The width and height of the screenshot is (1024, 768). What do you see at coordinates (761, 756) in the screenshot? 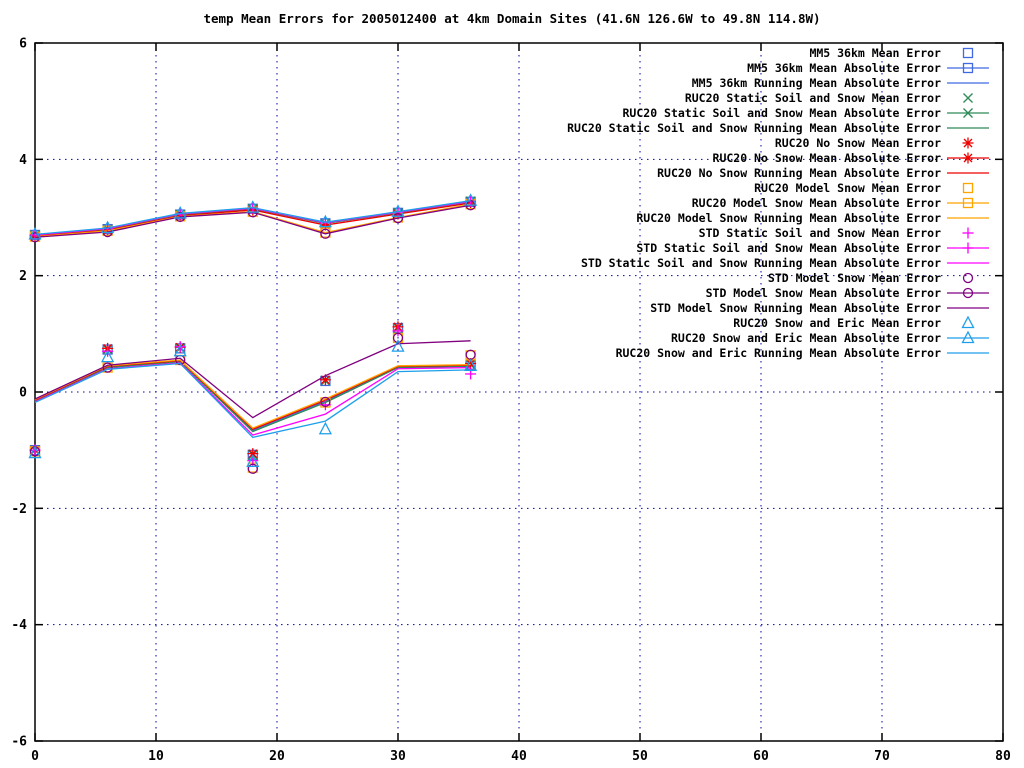
I see `x-tick-label: 60` at bounding box center [761, 756].